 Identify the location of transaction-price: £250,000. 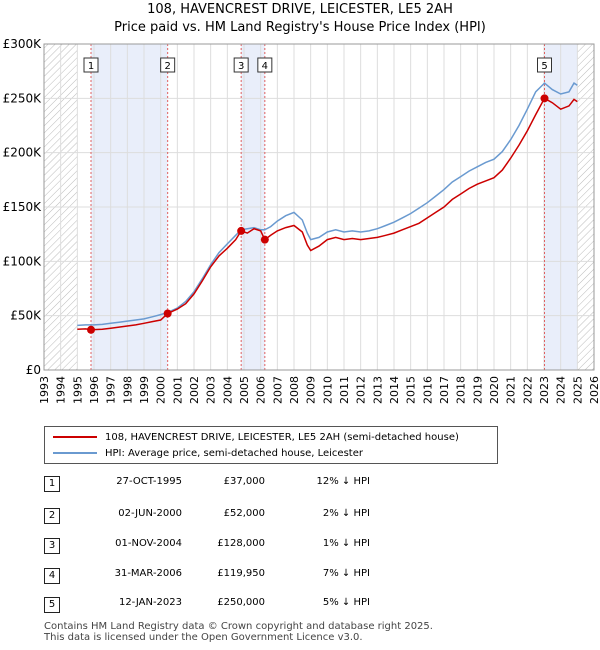
(241, 602).